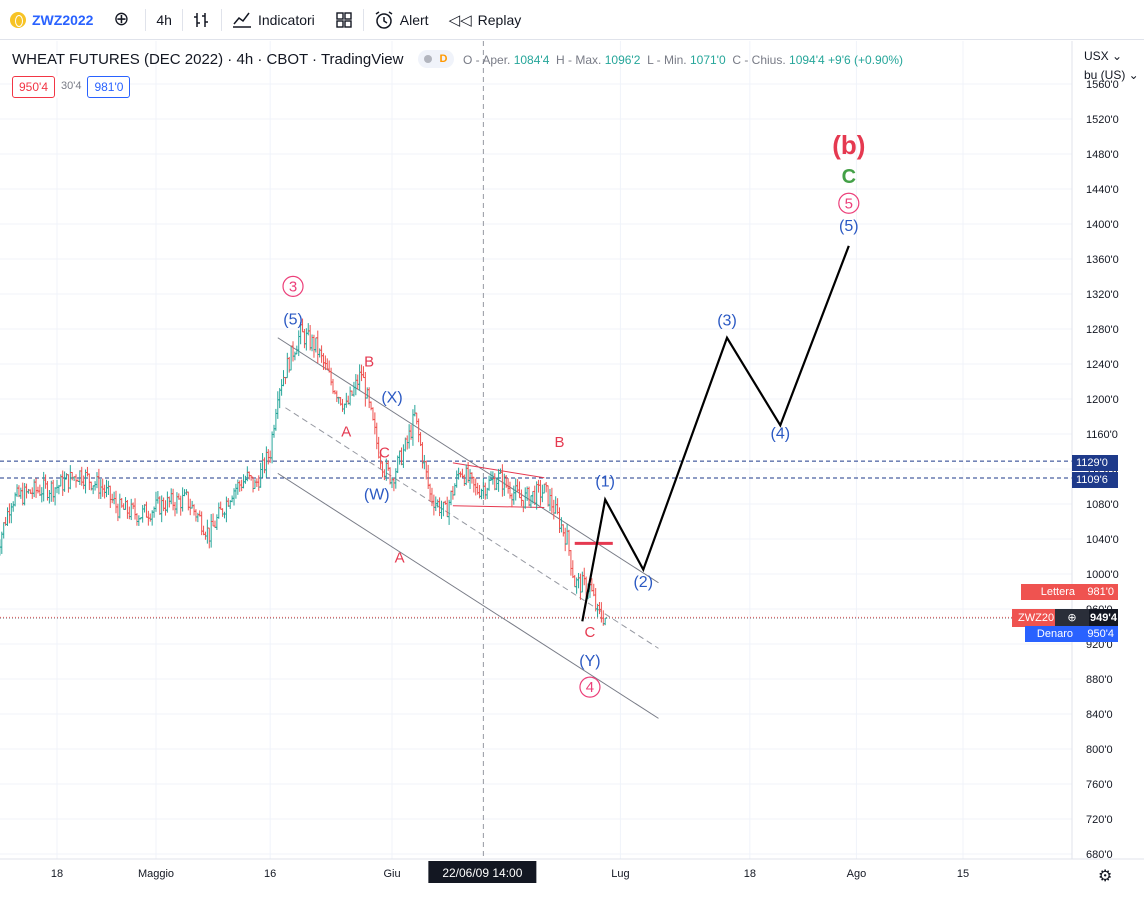 The image size is (1144, 899). What do you see at coordinates (1036, 618) in the screenshot?
I see `last-tag-symbol: ZWZ20` at bounding box center [1036, 618].